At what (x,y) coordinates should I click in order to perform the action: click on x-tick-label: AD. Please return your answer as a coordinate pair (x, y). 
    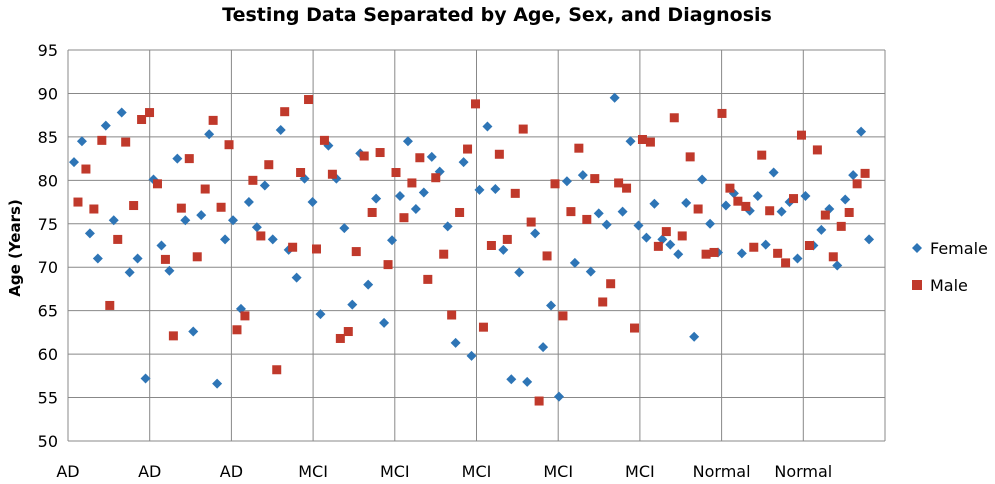
    Looking at the image, I should click on (149, 471).